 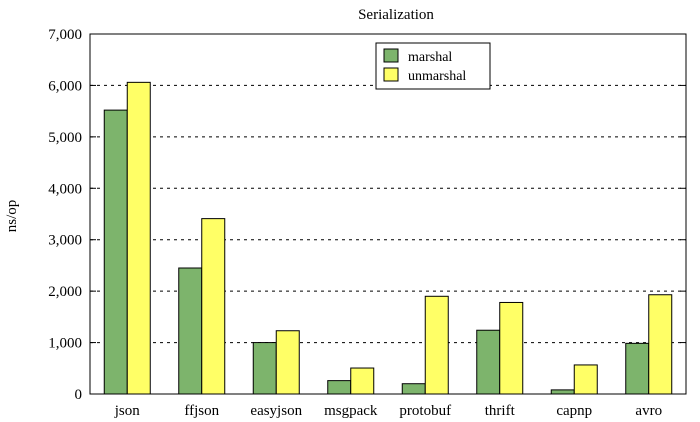 What do you see at coordinates (391, 55) in the screenshot?
I see `legend-swatch-marshal` at bounding box center [391, 55].